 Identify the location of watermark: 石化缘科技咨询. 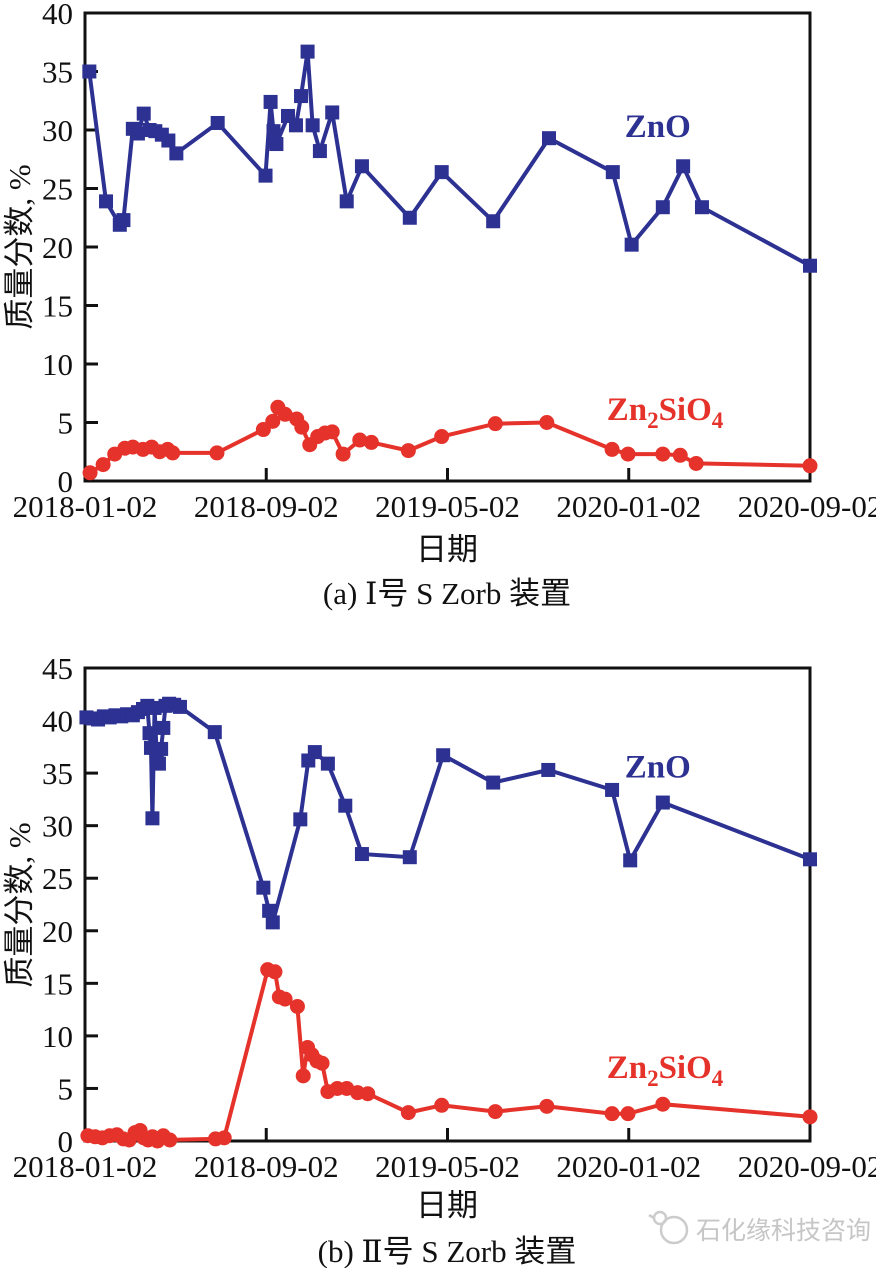
(759, 1227).